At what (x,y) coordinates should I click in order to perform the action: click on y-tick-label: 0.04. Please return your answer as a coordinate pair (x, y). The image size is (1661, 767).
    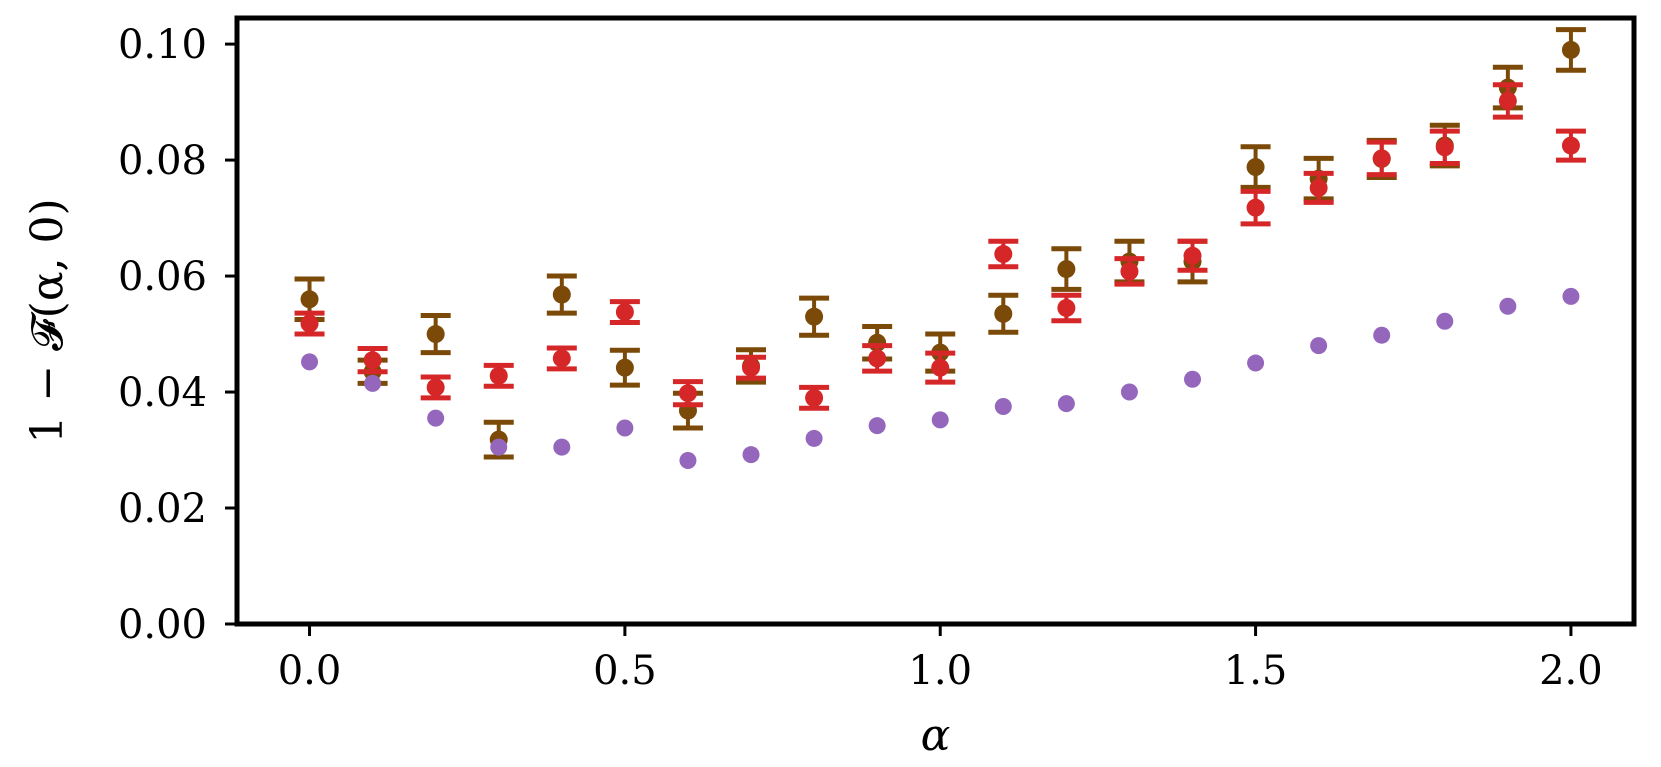
    Looking at the image, I should click on (162, 393).